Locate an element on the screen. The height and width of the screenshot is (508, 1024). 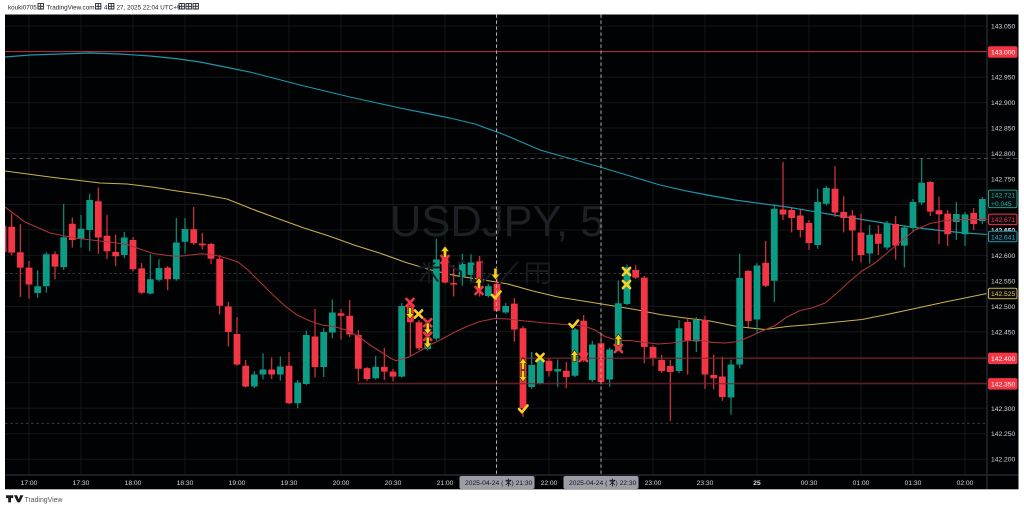
svg-text: 142.500 is located at coordinates (1003, 307).